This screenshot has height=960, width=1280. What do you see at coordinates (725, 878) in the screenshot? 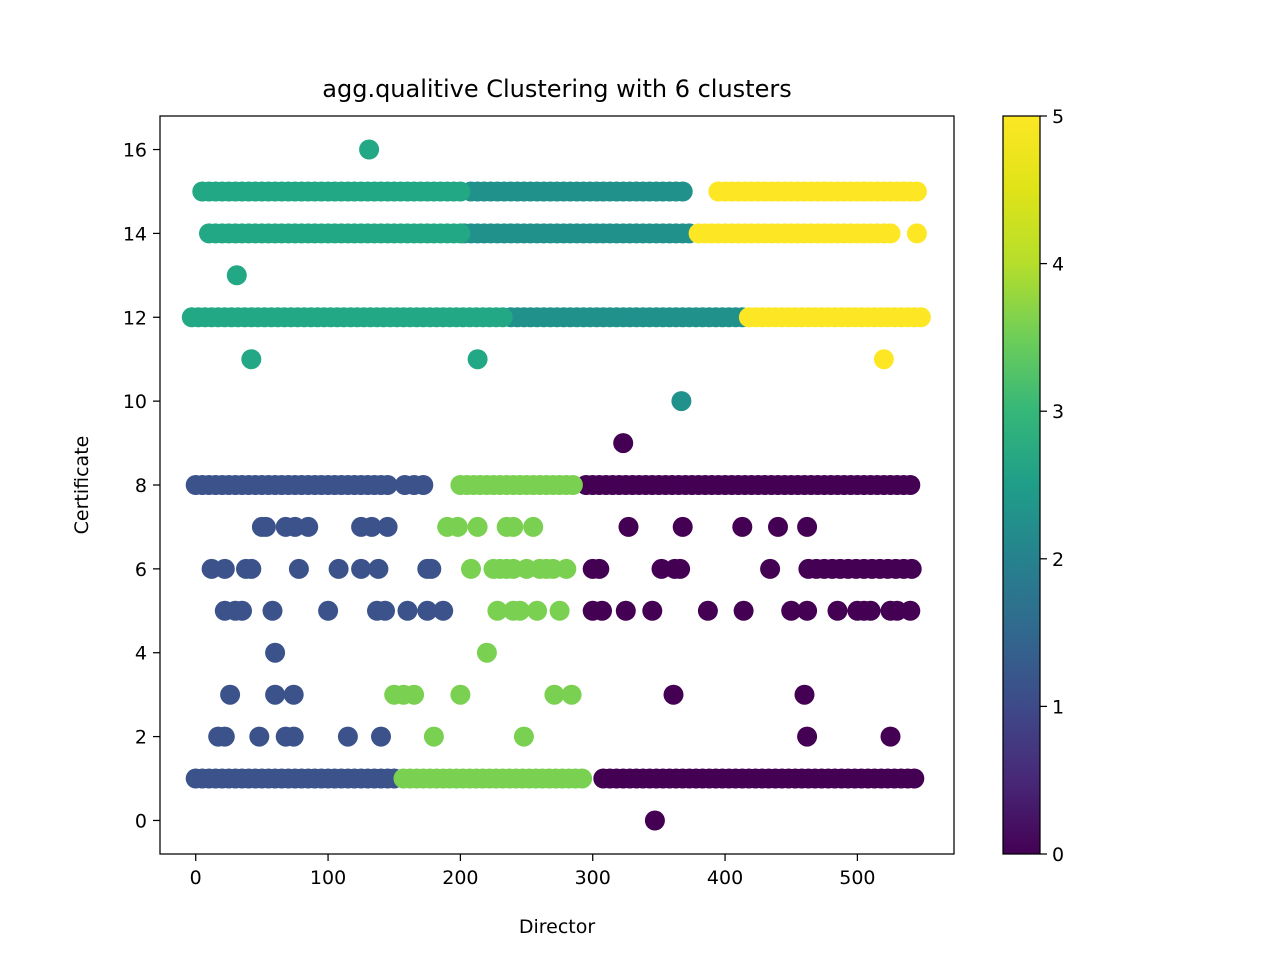
I see `x-tick-label: 400` at bounding box center [725, 878].